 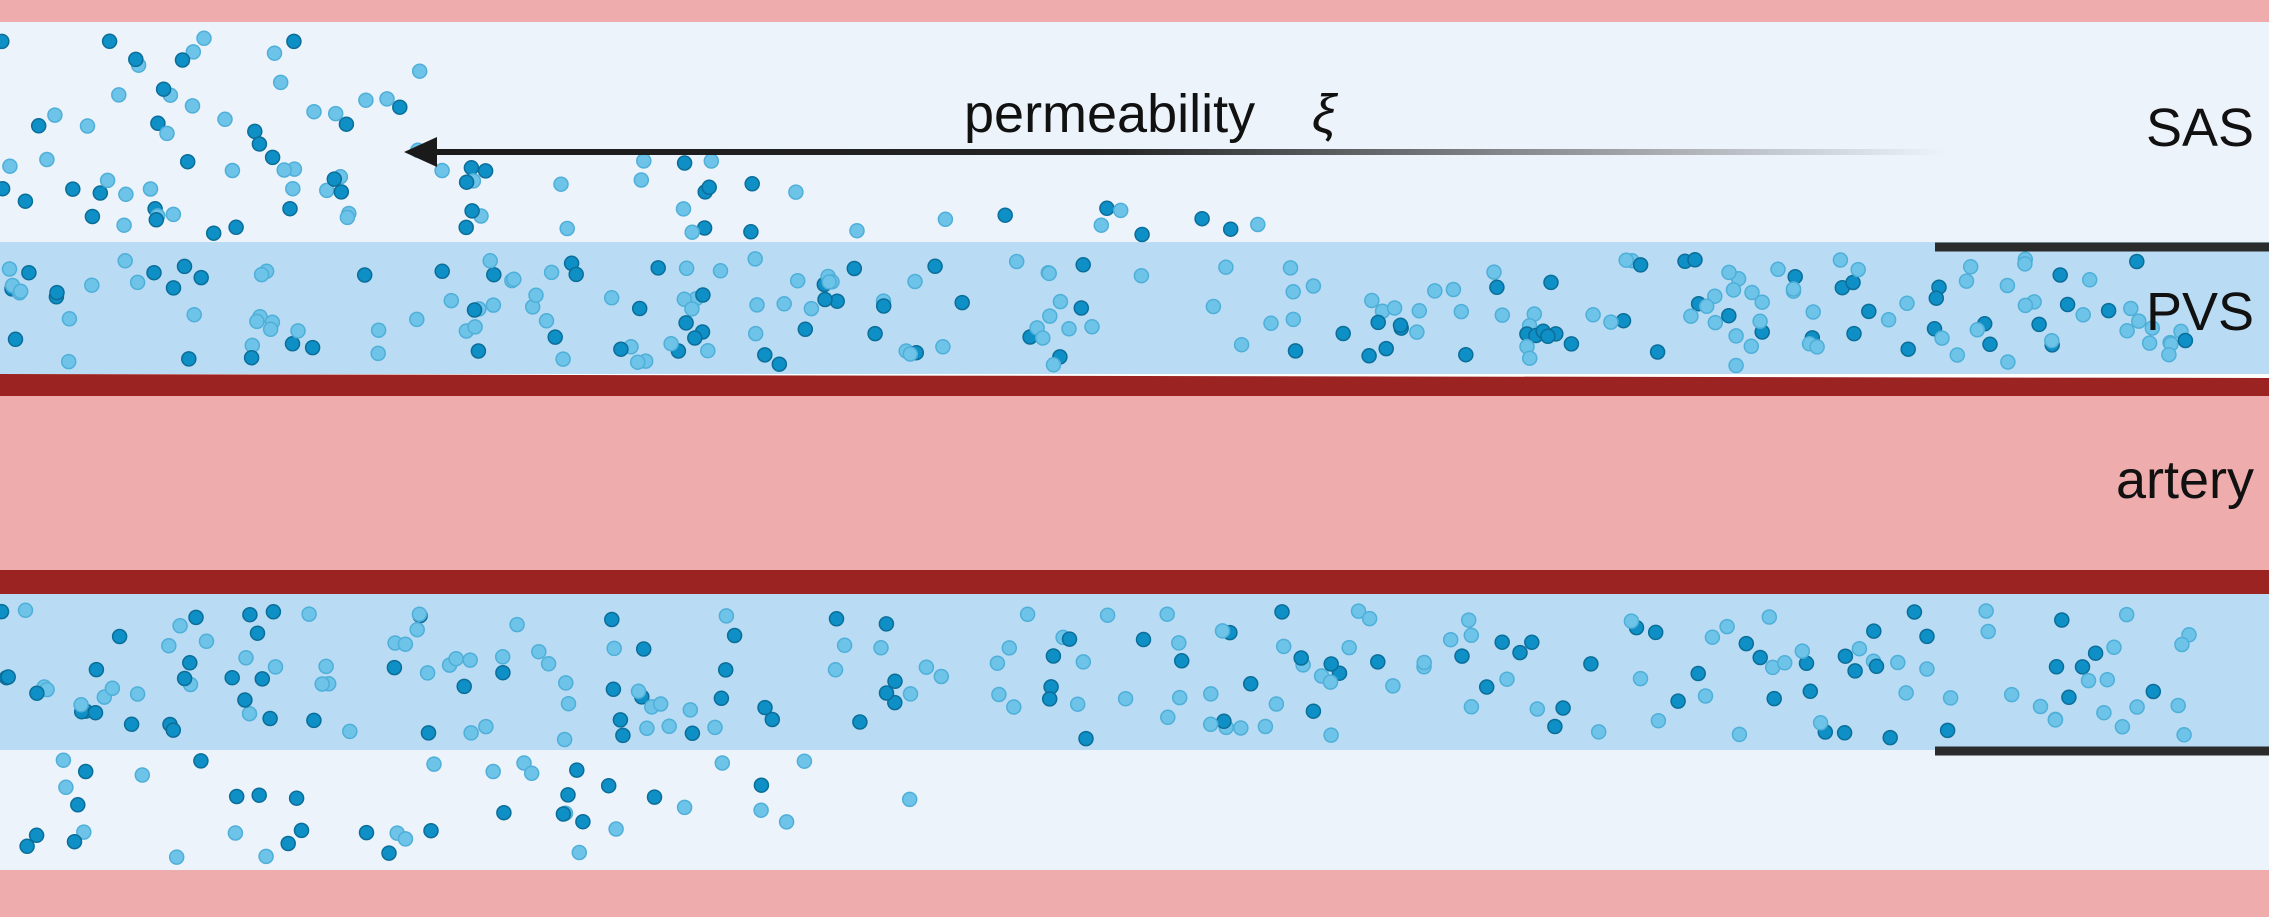 I want to click on tissue-bottom-band, so click(x=1134, y=893).